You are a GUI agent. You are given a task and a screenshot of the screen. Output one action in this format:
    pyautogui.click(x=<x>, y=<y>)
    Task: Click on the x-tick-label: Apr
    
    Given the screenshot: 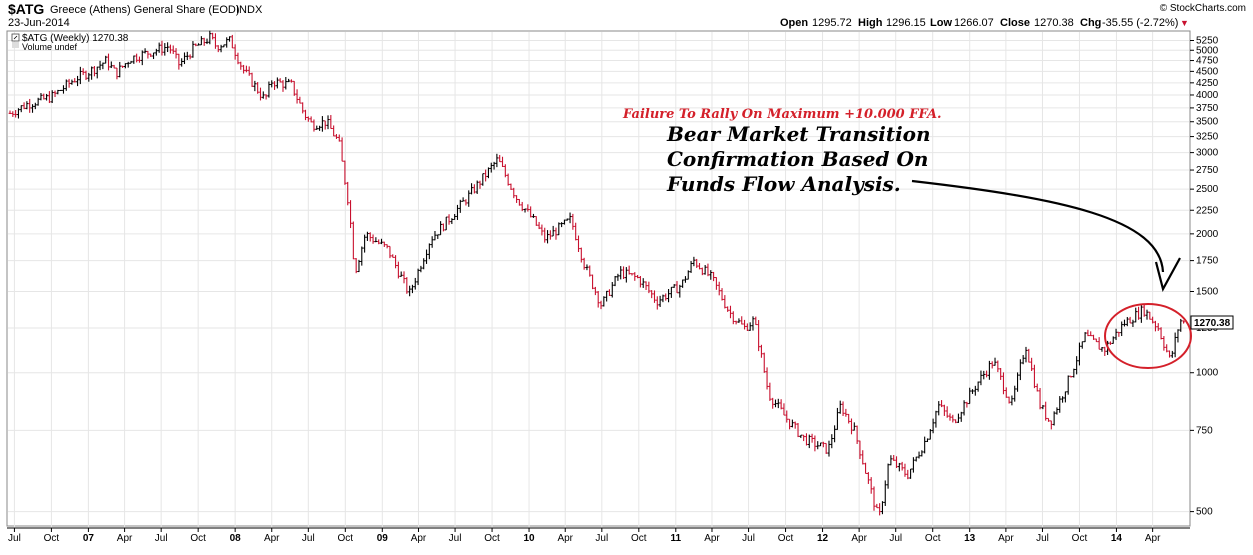 What is the action you would take?
    pyautogui.click(x=1006, y=538)
    